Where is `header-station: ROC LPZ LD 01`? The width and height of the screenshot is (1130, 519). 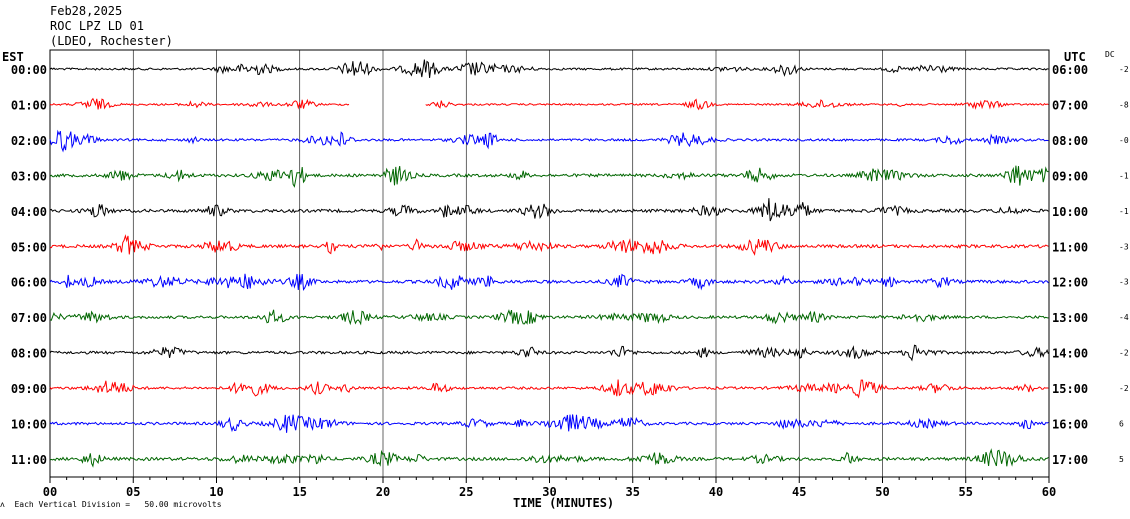
header-station: ROC LPZ LD 01 is located at coordinates (97, 26).